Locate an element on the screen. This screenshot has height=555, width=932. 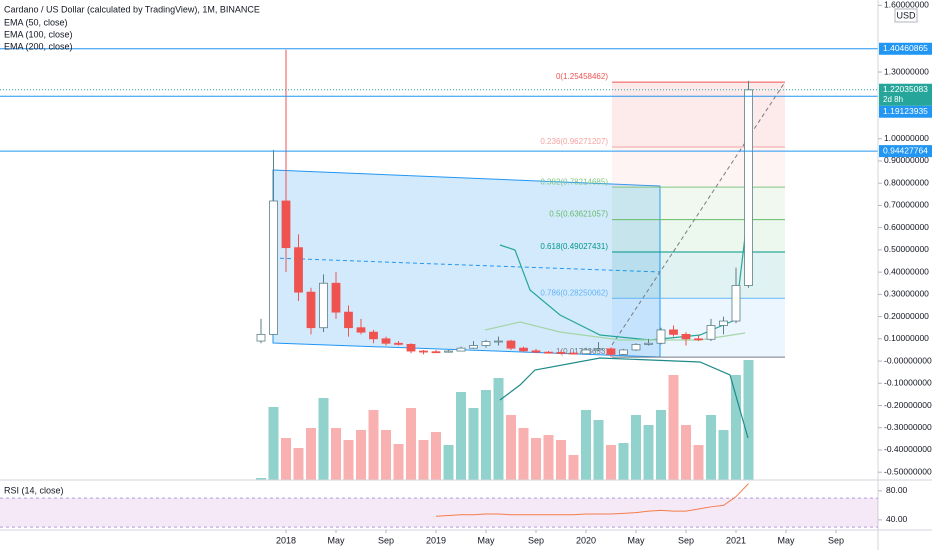
y-tick-label: 0.90000000 is located at coordinates (906, 160).